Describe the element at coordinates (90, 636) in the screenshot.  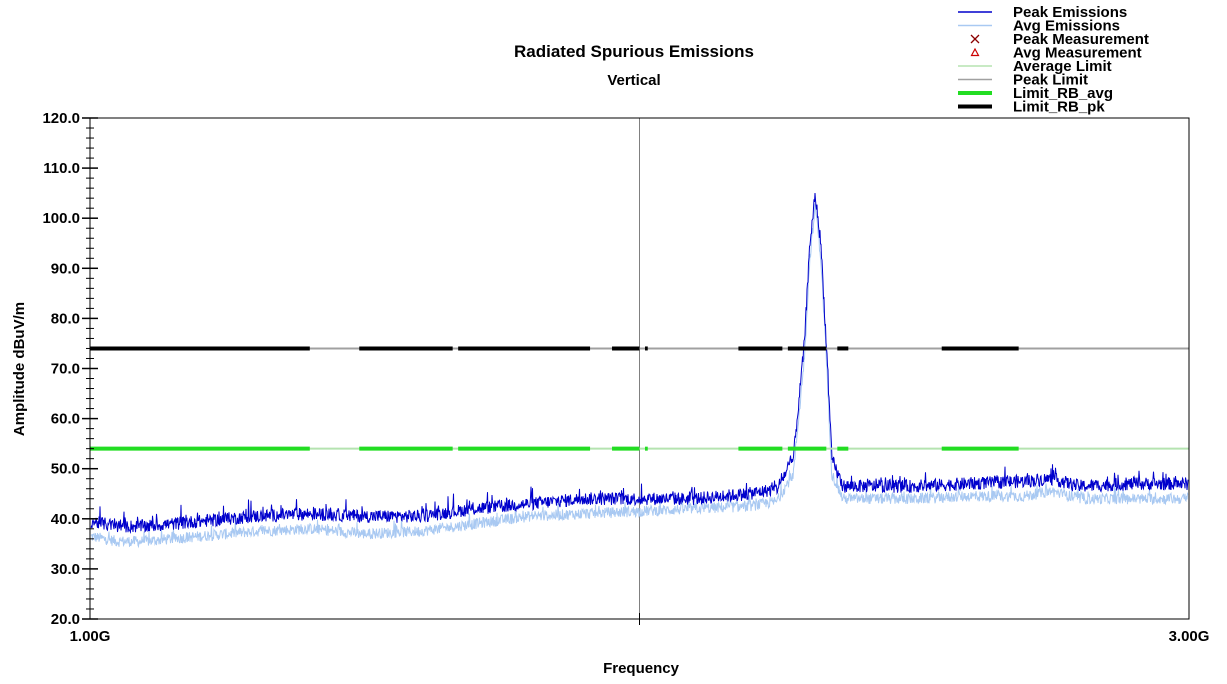
I see `x-tick-label: 1.00G` at that location.